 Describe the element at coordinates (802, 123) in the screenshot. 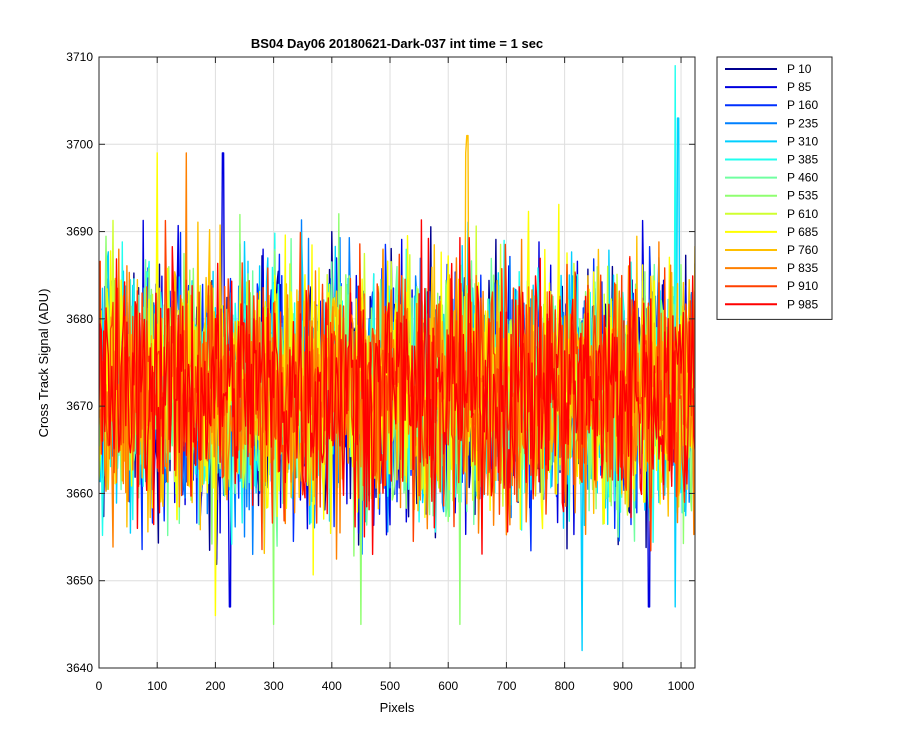

I see `legend-label: P 235` at that location.